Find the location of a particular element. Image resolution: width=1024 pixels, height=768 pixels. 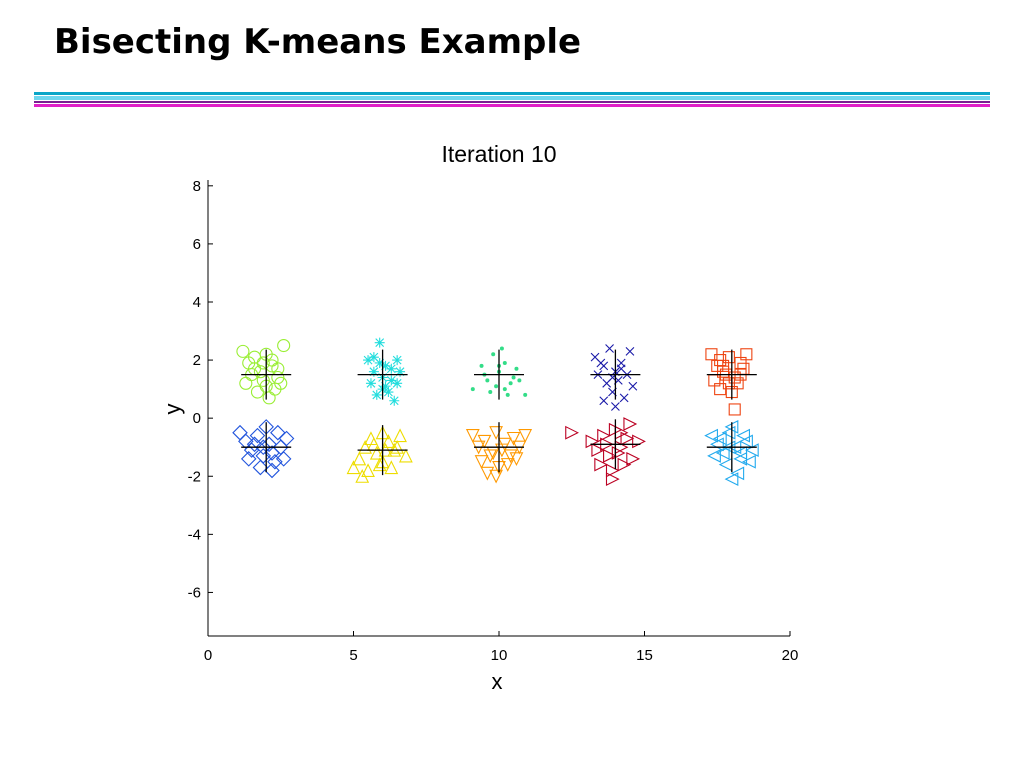

y-tick-label: 4 is located at coordinates (197, 302).